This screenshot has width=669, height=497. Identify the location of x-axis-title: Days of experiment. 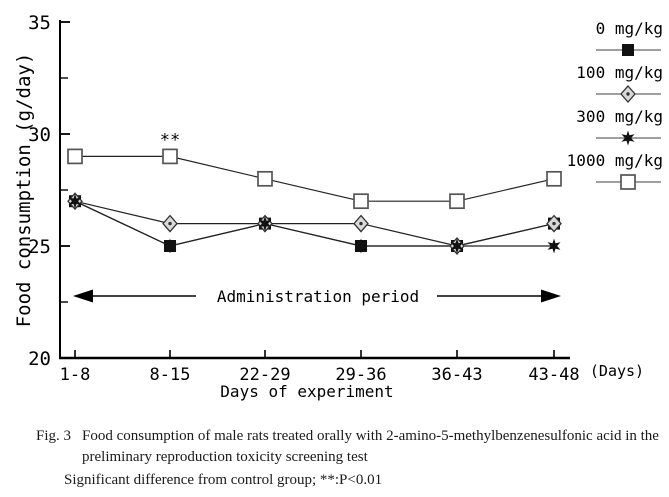
(306, 391).